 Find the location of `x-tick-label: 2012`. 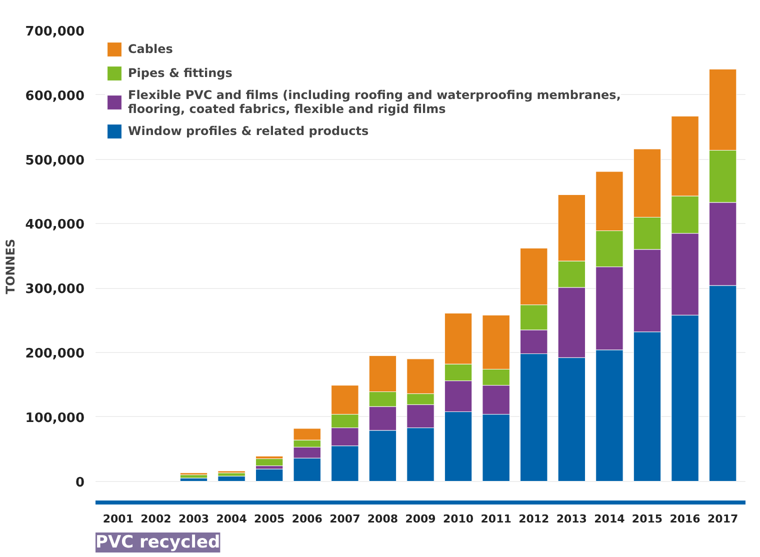

x-tick-label: 2012 is located at coordinates (534, 519).